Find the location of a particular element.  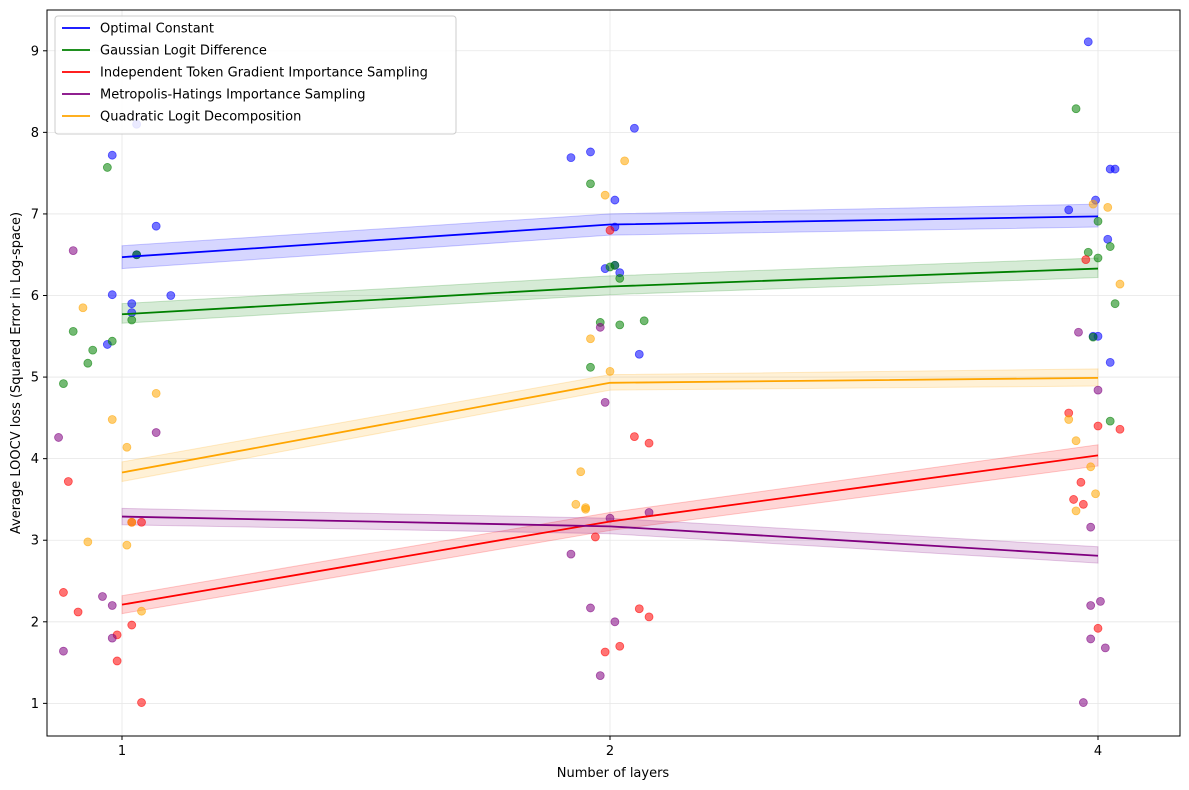

line-optimal-constant is located at coordinates (610, 237).